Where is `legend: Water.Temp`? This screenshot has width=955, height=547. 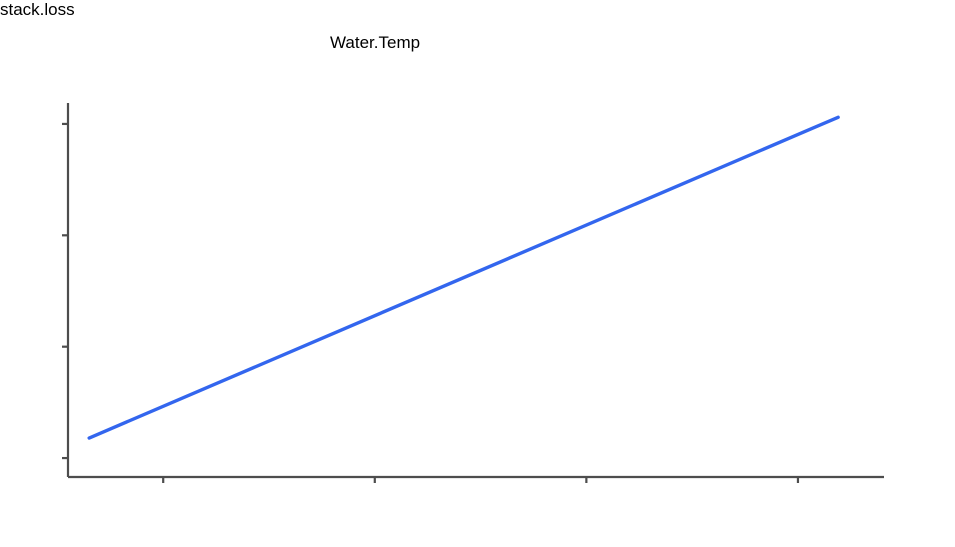 legend: Water.Temp is located at coordinates (451, 35).